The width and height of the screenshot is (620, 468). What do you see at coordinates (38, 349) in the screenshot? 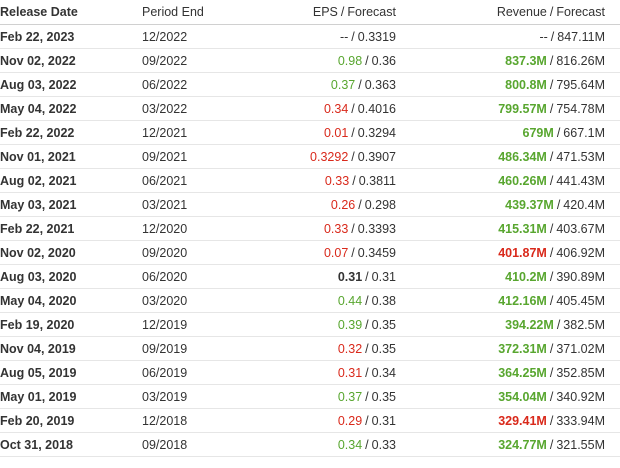
I see `release-date-cell: Nov 04, 2019` at bounding box center [38, 349].